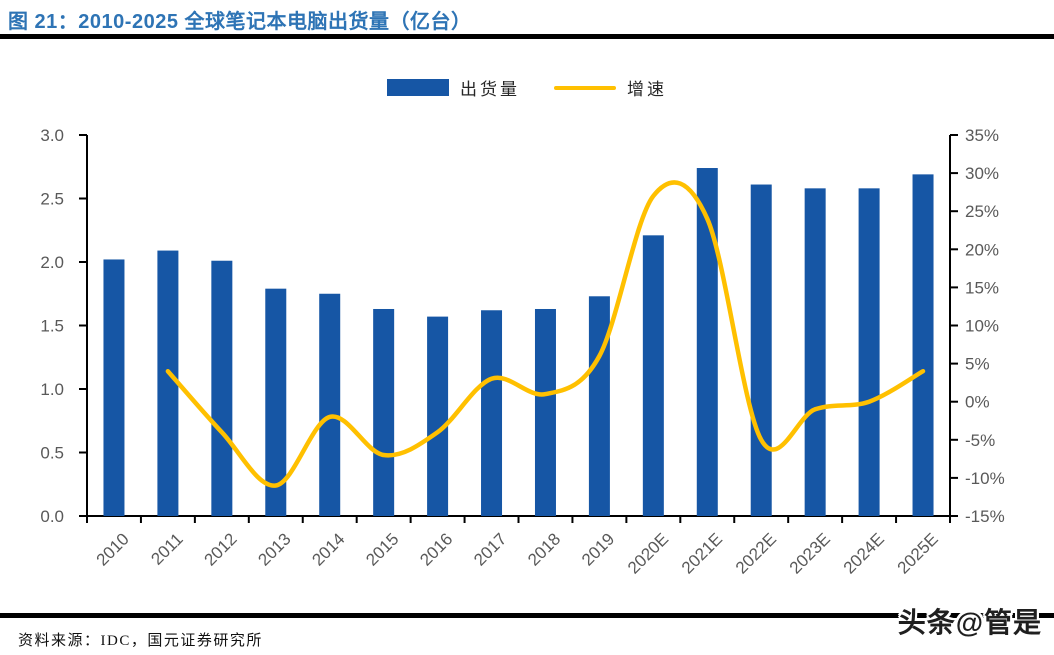 Image resolution: width=1054 pixels, height=655 pixels. Describe the element at coordinates (982, 249) in the screenshot. I see `right-axis-label: 20%` at that location.